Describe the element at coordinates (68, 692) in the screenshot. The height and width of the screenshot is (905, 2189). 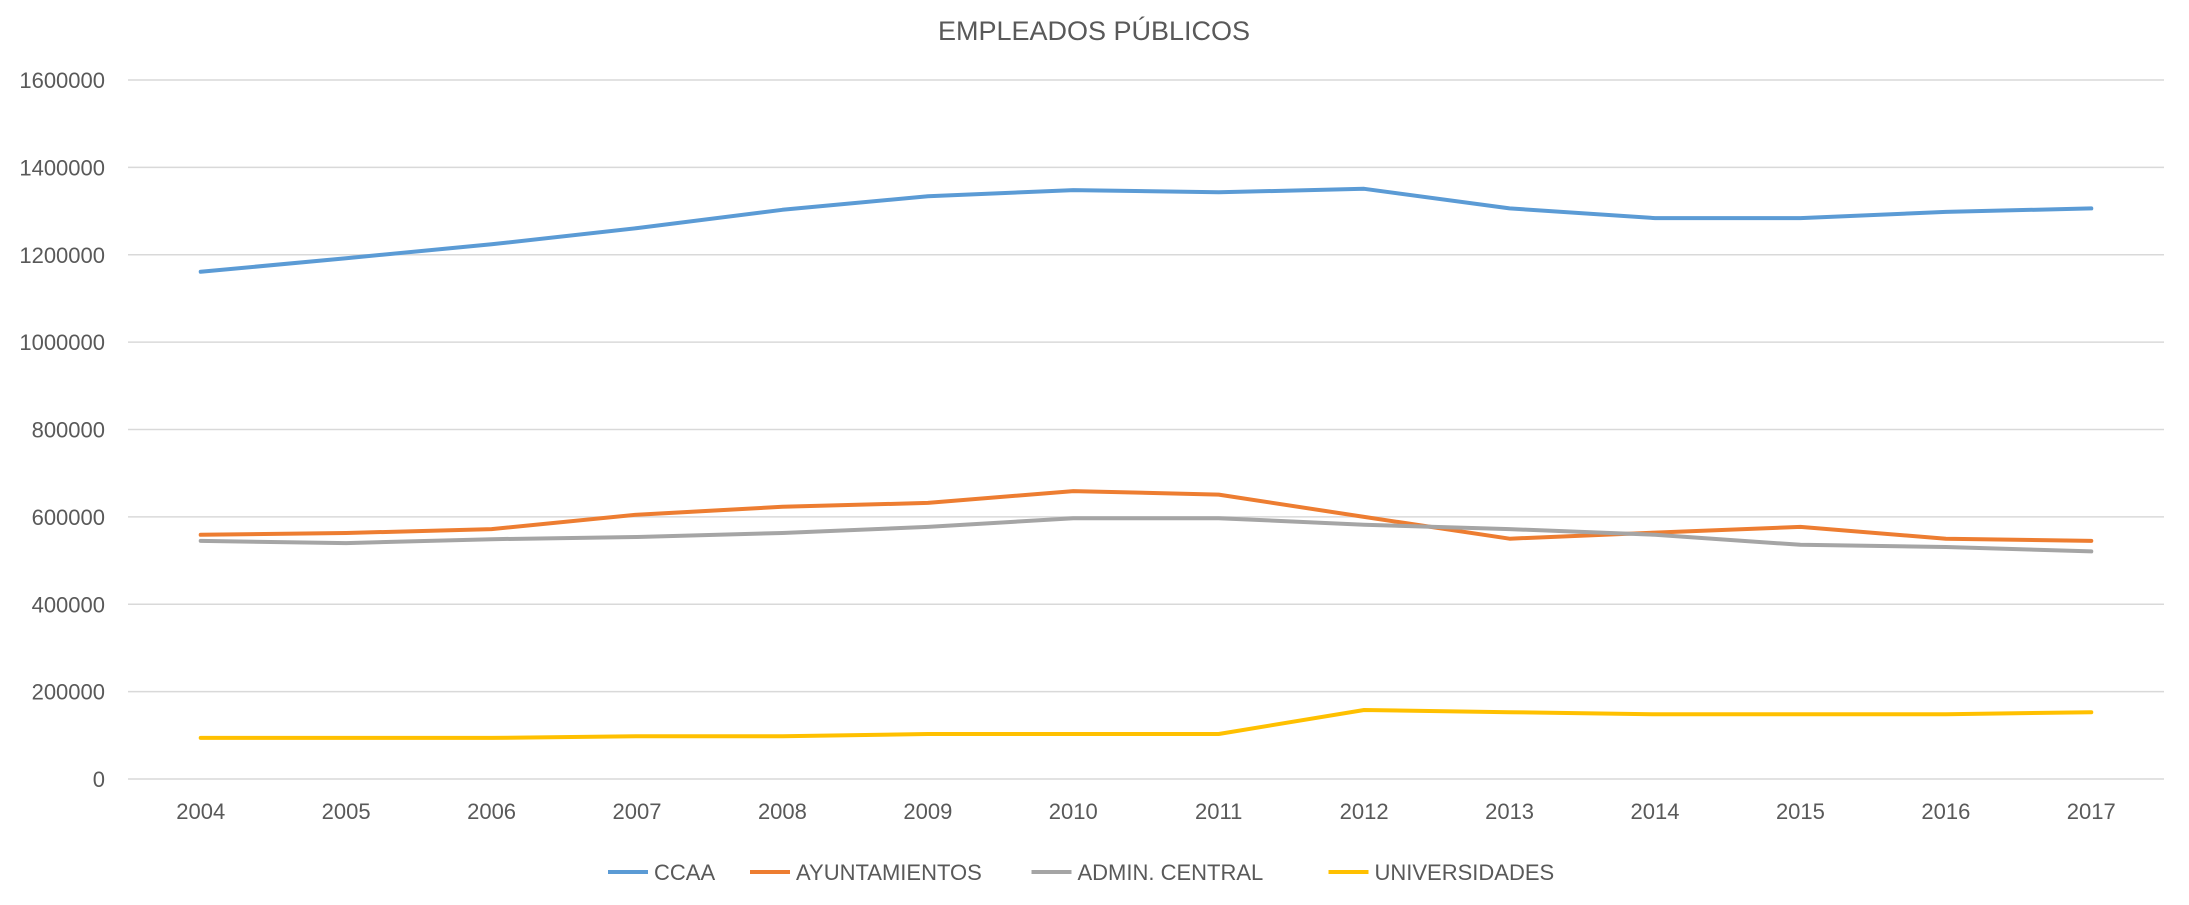
I see `y-tick-label: 200000` at that location.